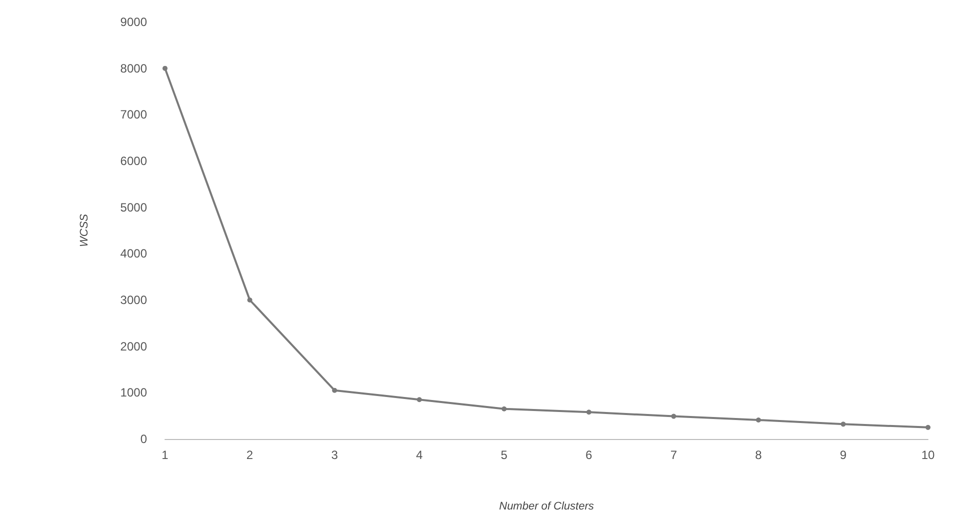  I want to click on y-tick-label: 5000, so click(134, 207).